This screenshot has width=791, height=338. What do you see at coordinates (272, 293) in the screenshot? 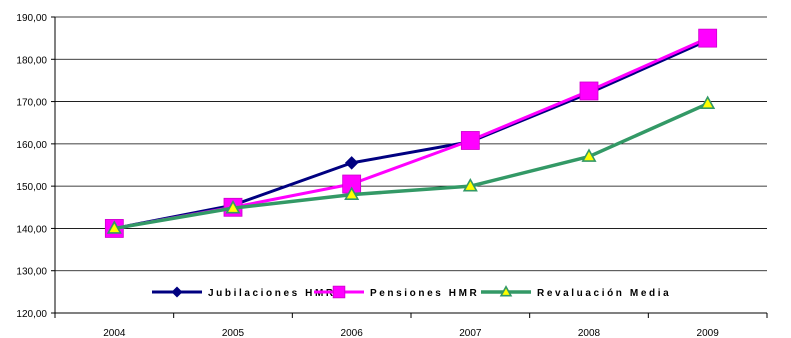
I see `legend-label: Jubilaciones HMR` at bounding box center [272, 293].